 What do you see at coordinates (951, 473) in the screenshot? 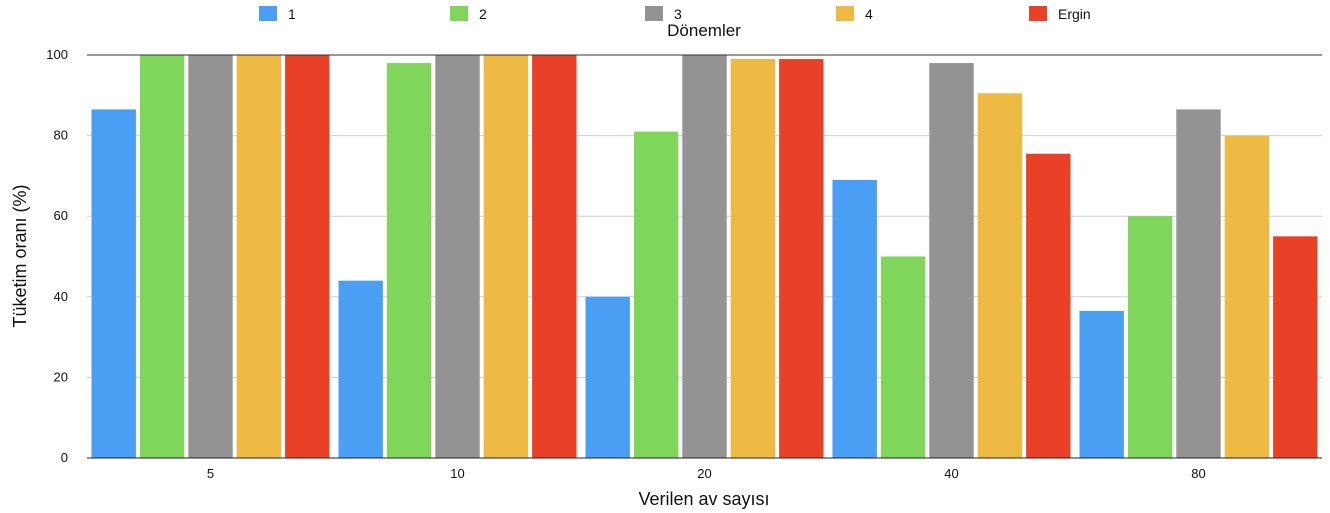
I see `x-tick-label: 40` at bounding box center [951, 473].